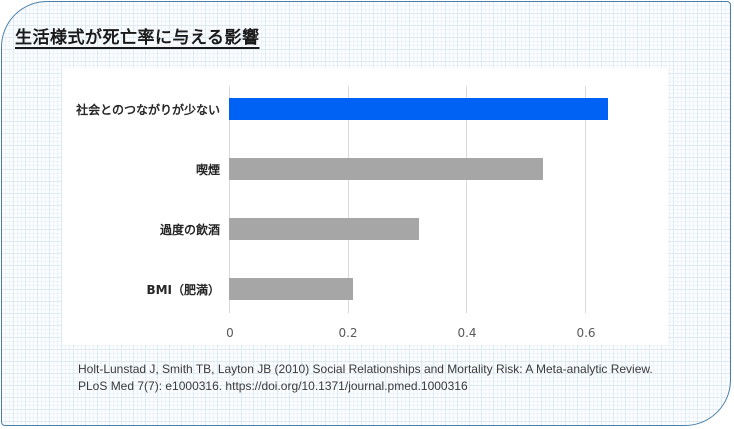 The image size is (734, 429). What do you see at coordinates (386, 169) in the screenshot?
I see `bar-smoking` at bounding box center [386, 169].